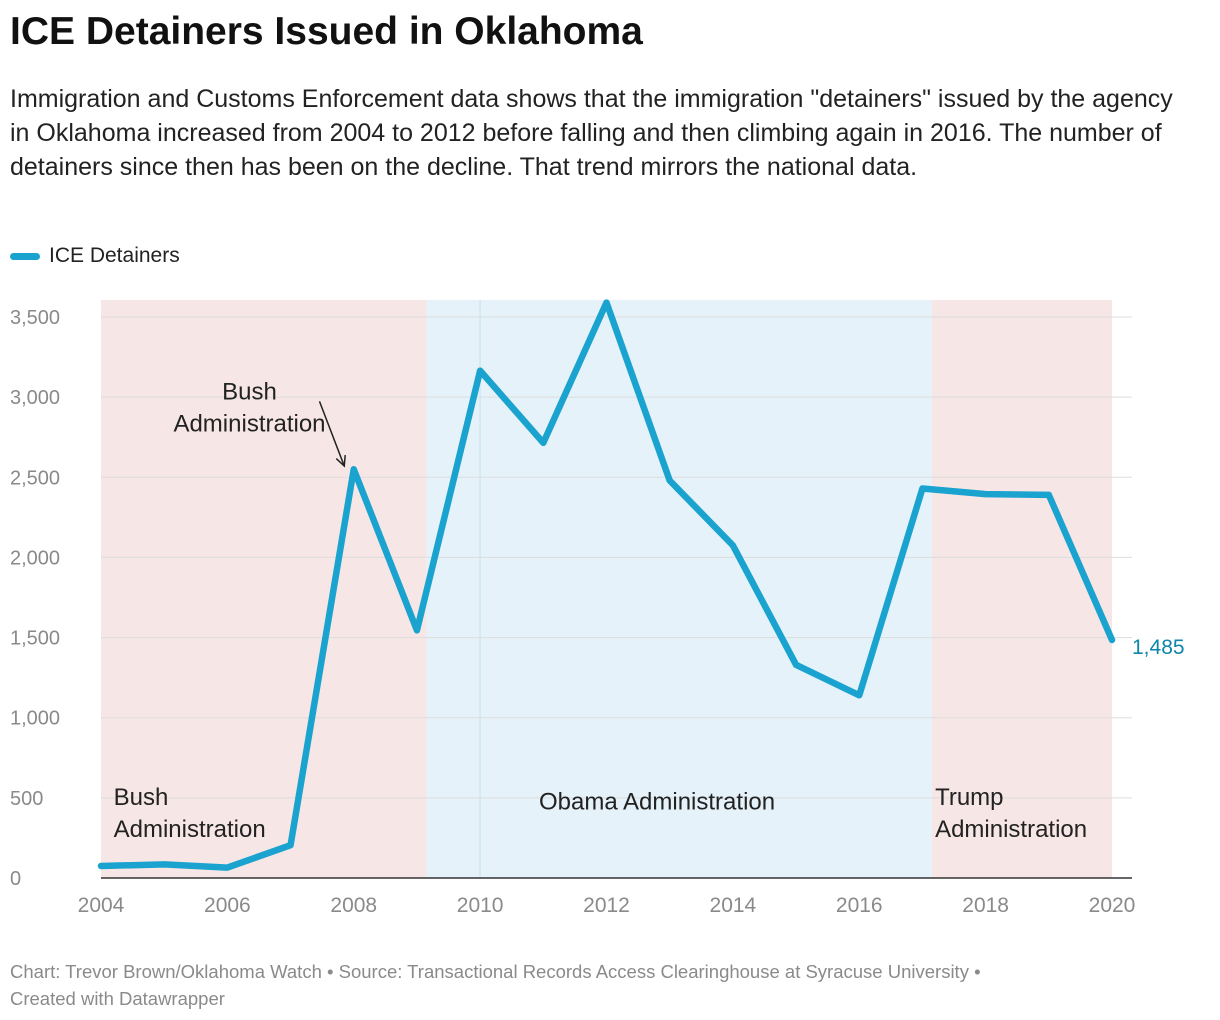  Describe the element at coordinates (733, 905) in the screenshot. I see `x-tick-label: 2014` at that location.